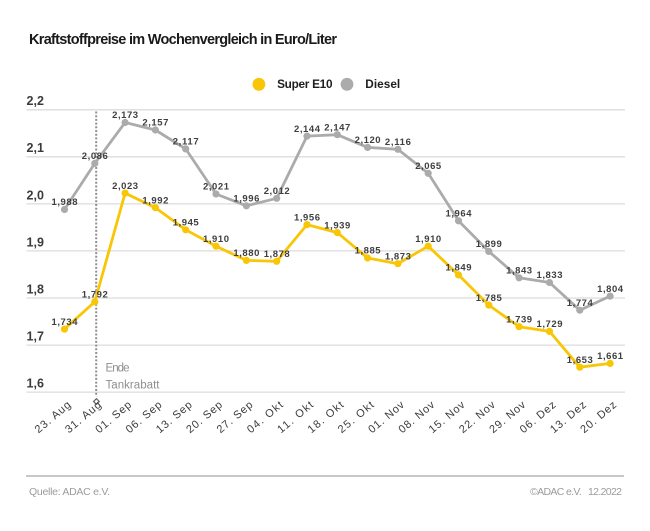  Describe the element at coordinates (35, 384) in the screenshot. I see `svg-text: 1,6` at that location.